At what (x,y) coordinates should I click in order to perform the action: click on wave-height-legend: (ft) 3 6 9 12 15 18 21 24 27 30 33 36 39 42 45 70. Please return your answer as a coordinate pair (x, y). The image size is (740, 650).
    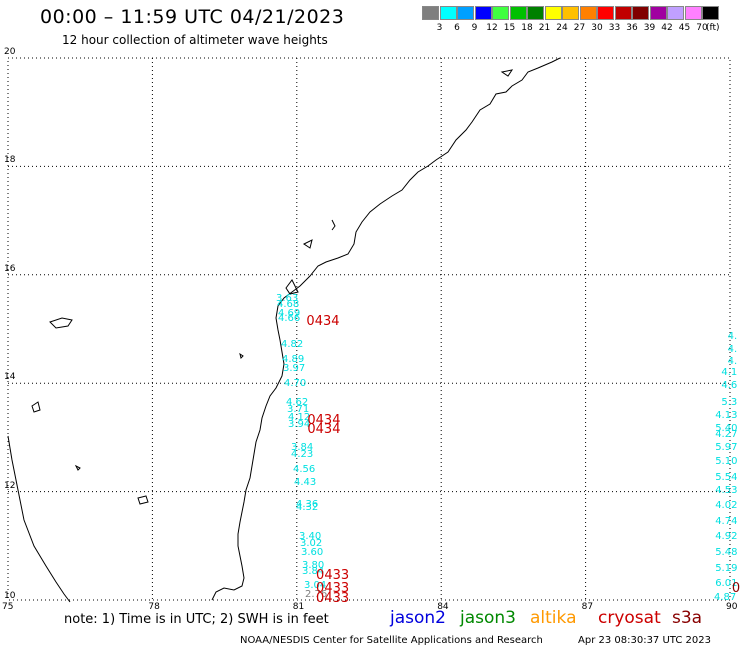
    Looking at the image, I should click on (575, 21).